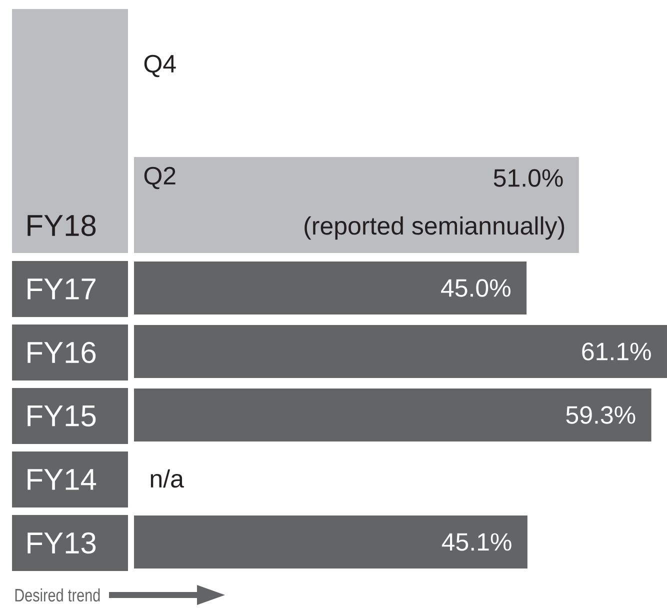  What do you see at coordinates (167, 478) in the screenshot?
I see `text: n/a` at bounding box center [167, 478].